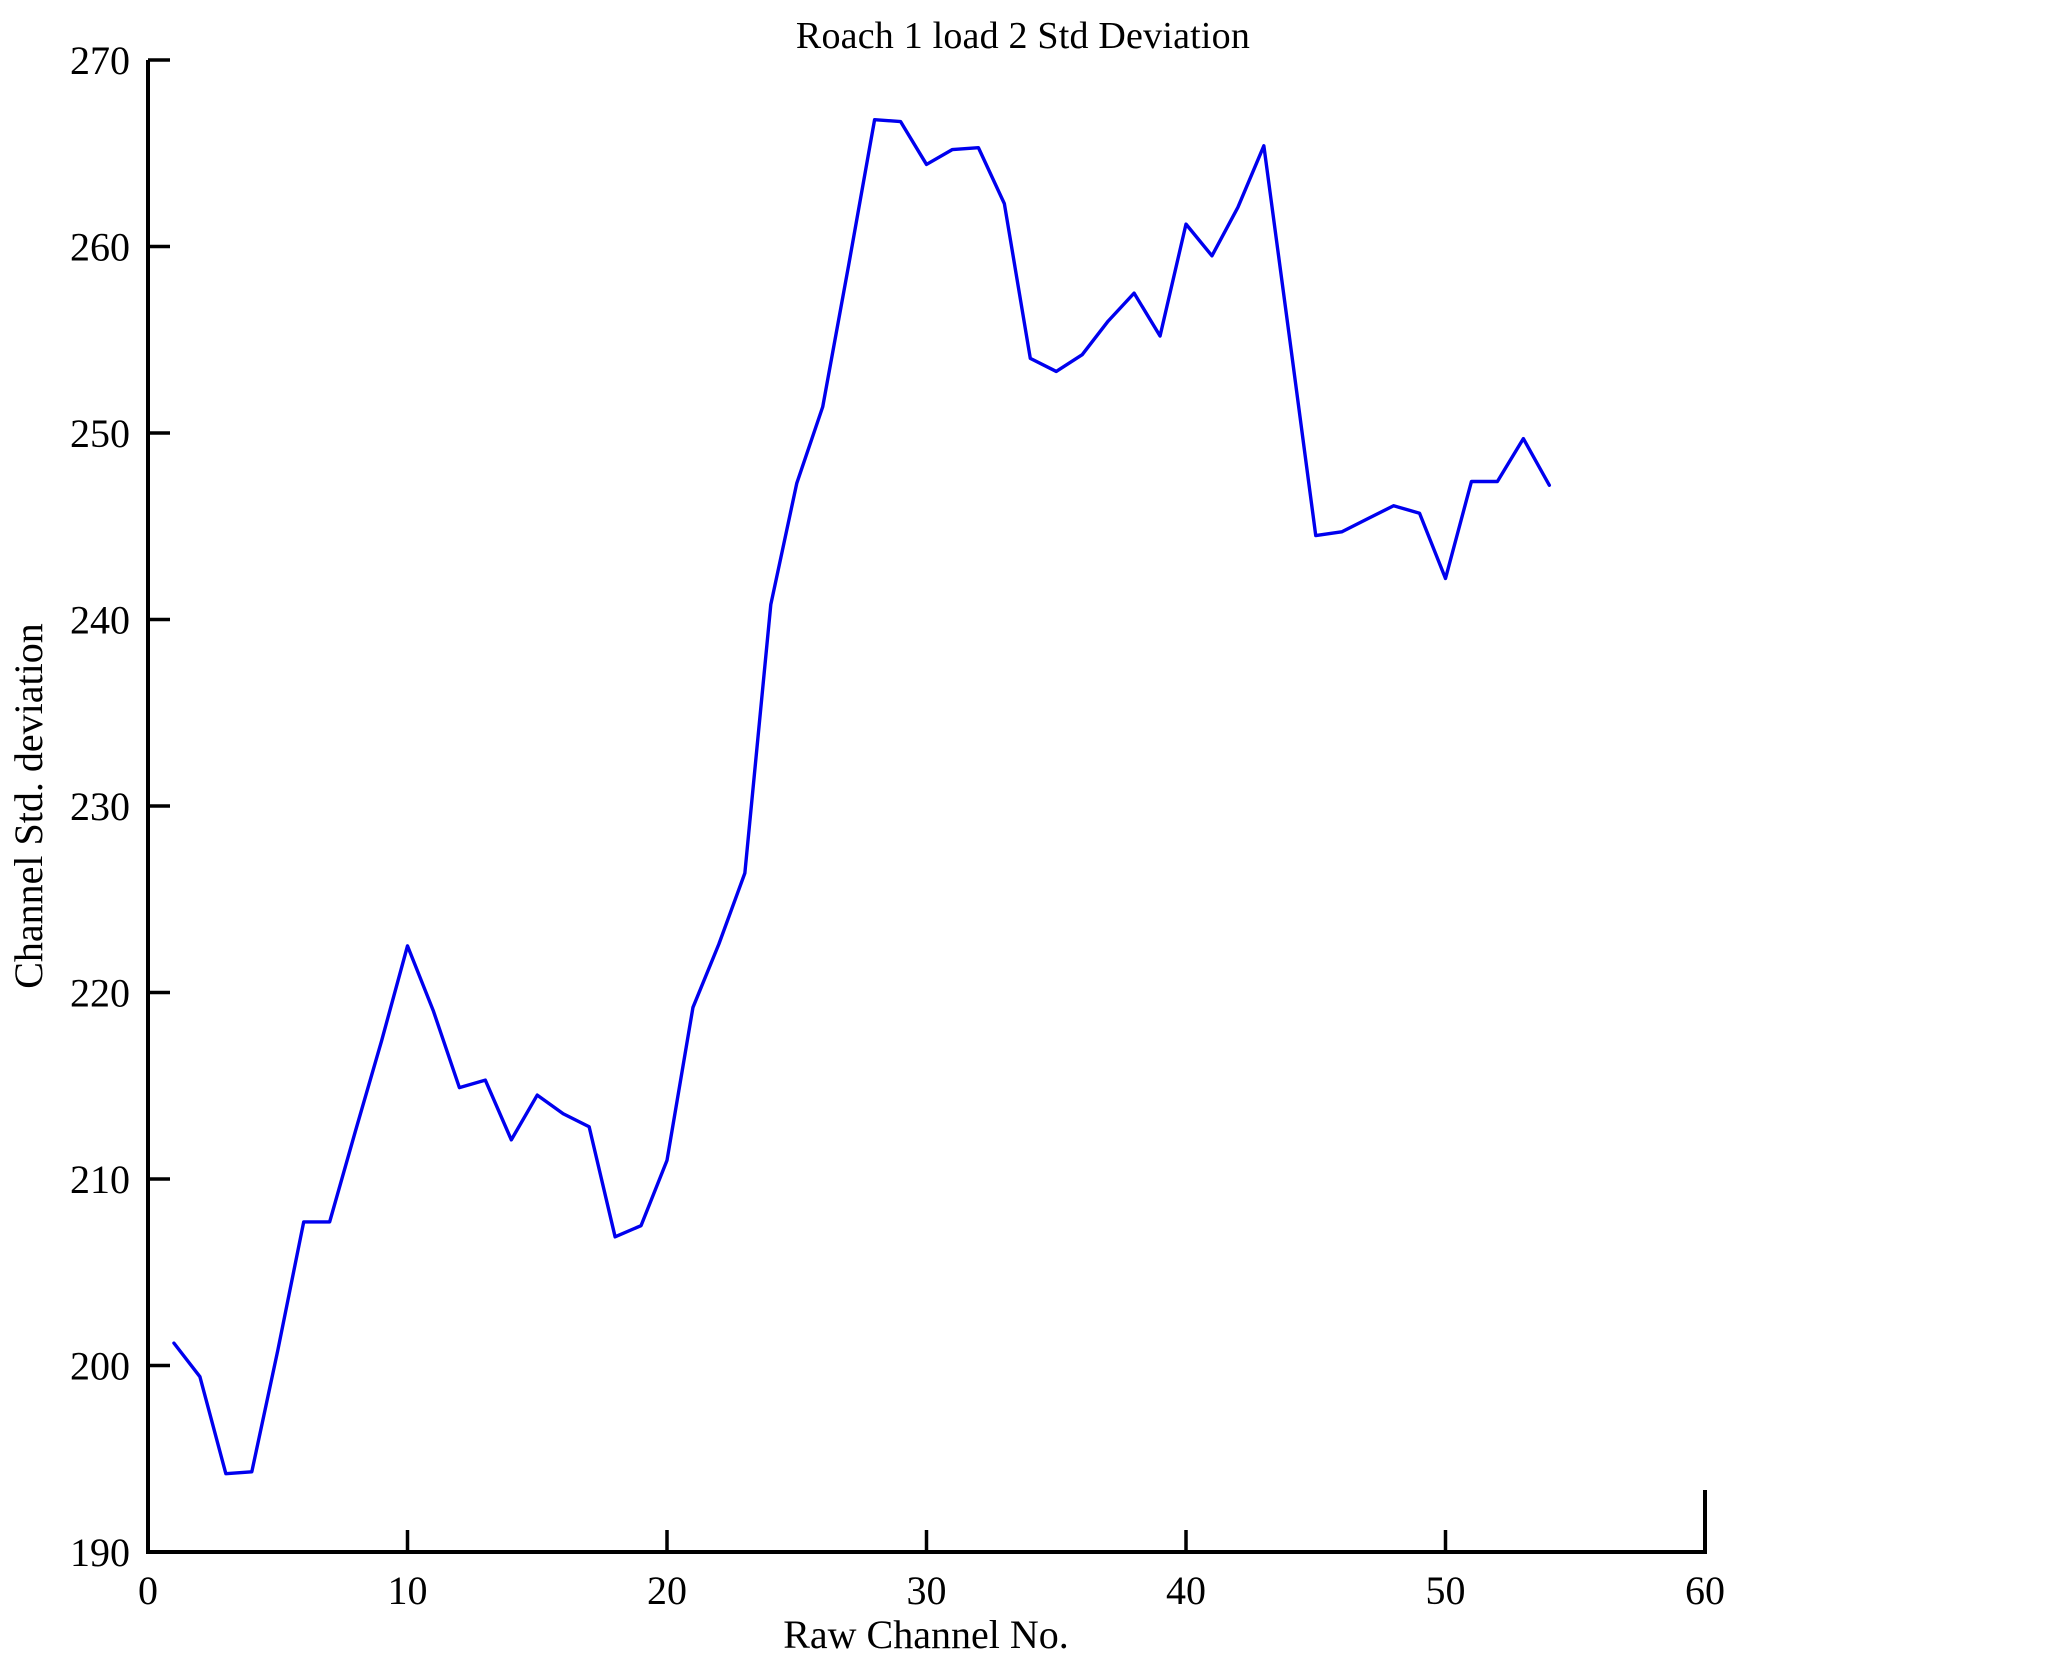 Image resolution: width=2046 pixels, height=1671 pixels. I want to click on x-tick-label: 50, so click(1446, 1590).